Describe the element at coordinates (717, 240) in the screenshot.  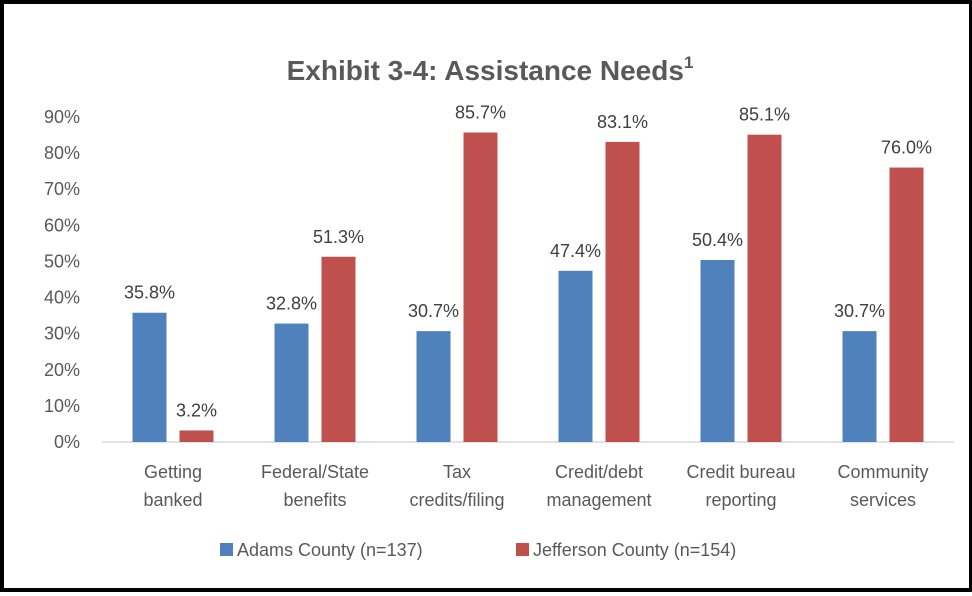
I see `data-label: 50.4%` at that location.